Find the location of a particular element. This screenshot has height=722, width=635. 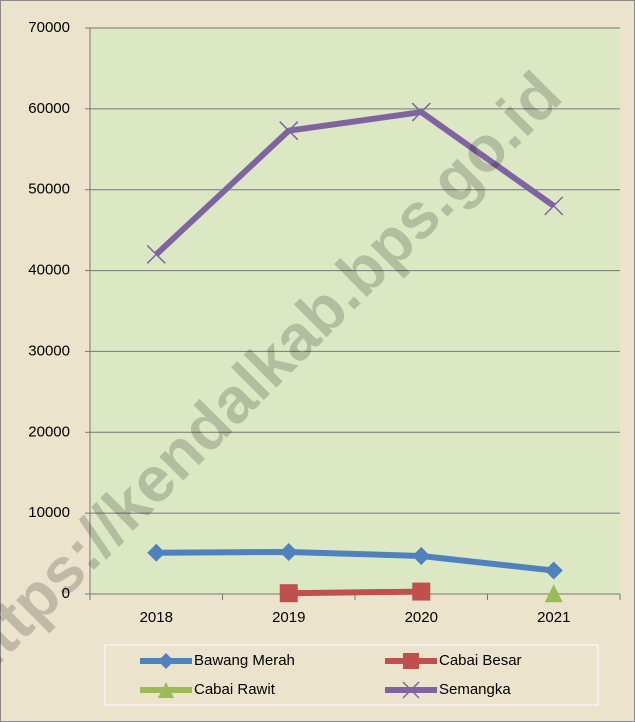

y-tick-label: 10000 is located at coordinates (49, 512).